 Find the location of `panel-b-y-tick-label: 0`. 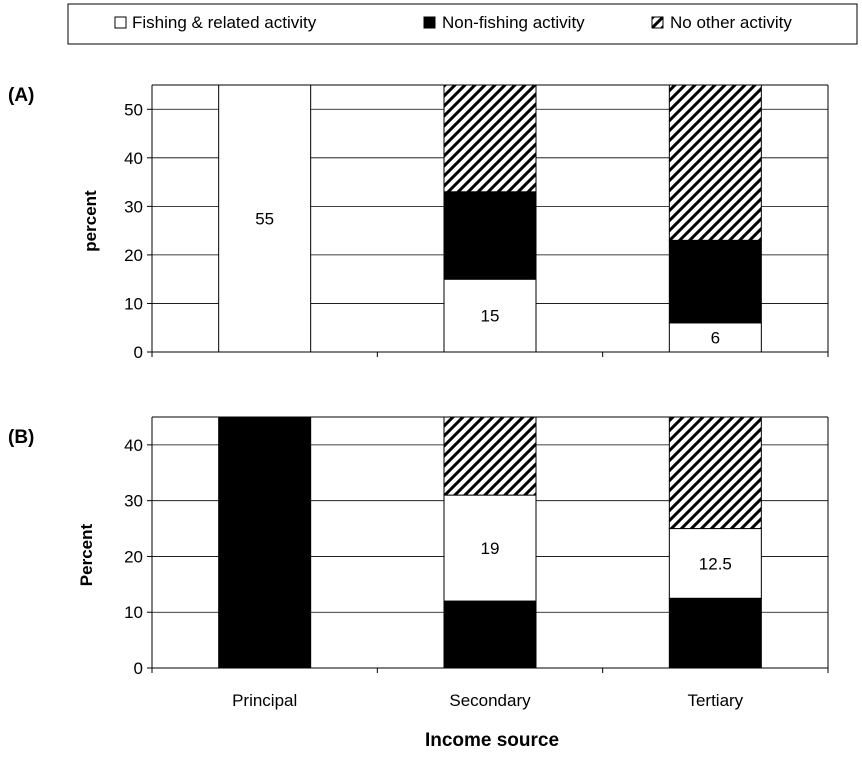

panel-b-y-tick-label: 0 is located at coordinates (138, 668).